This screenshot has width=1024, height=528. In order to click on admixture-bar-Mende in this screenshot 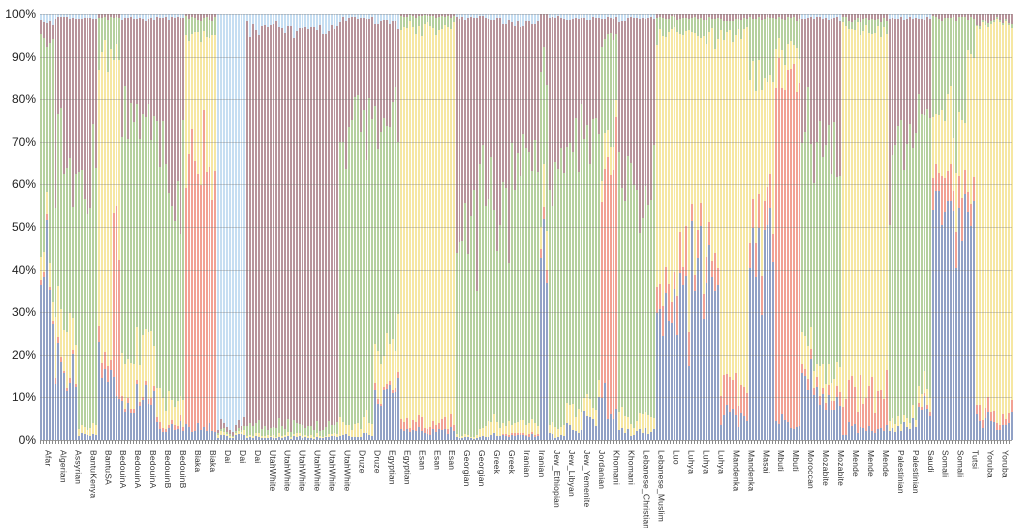, I will do `click(877, 227)`.